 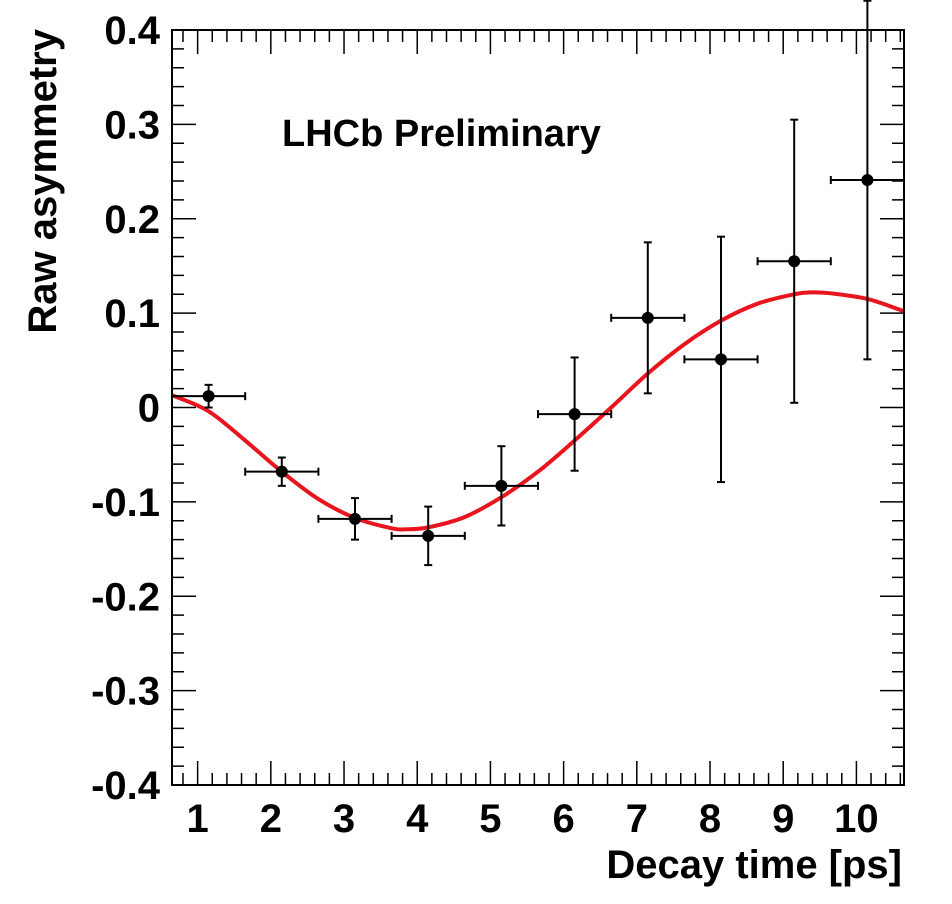 I want to click on x-tick-label: 8, so click(x=710, y=819).